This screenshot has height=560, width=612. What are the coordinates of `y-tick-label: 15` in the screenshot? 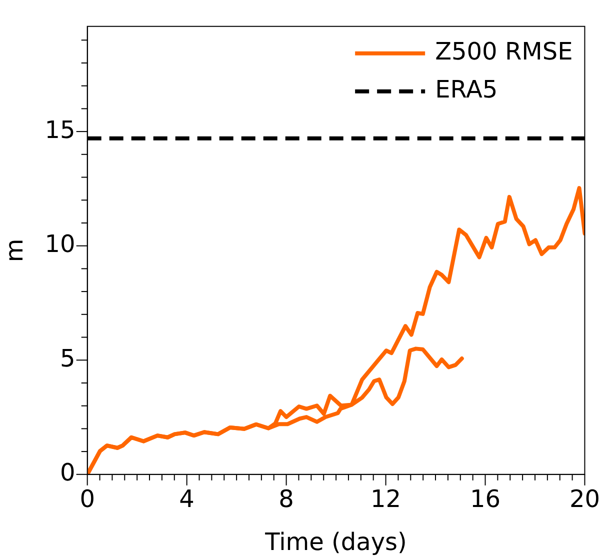 It's located at (60, 130).